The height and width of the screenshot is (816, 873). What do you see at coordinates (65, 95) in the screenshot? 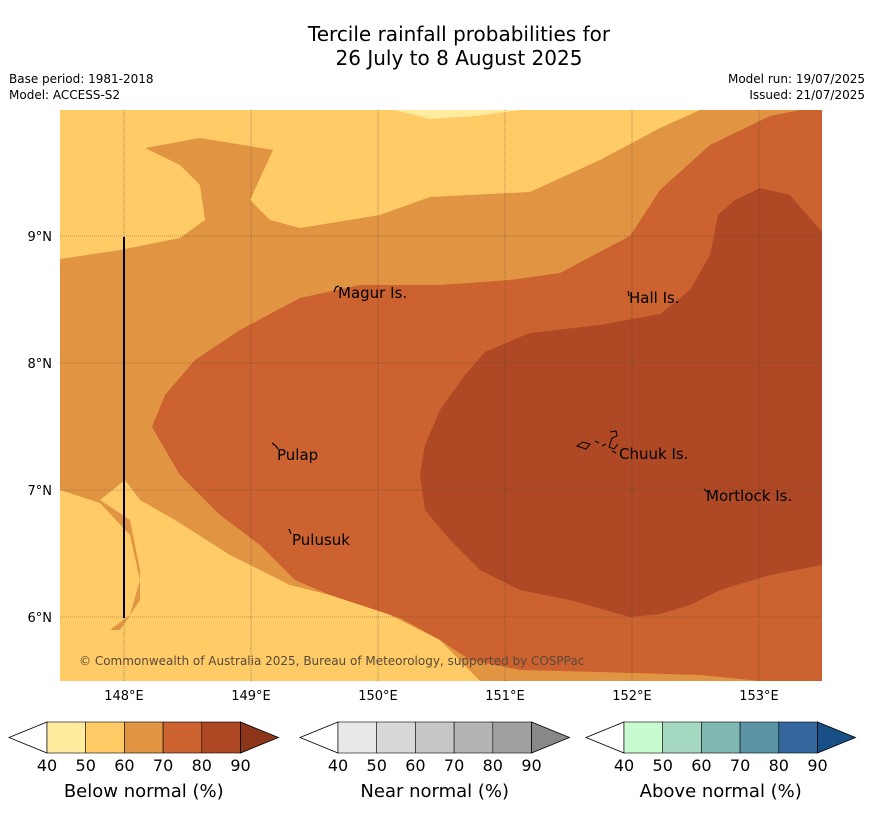
I see `model-name: Model: ACCESS-S2` at bounding box center [65, 95].